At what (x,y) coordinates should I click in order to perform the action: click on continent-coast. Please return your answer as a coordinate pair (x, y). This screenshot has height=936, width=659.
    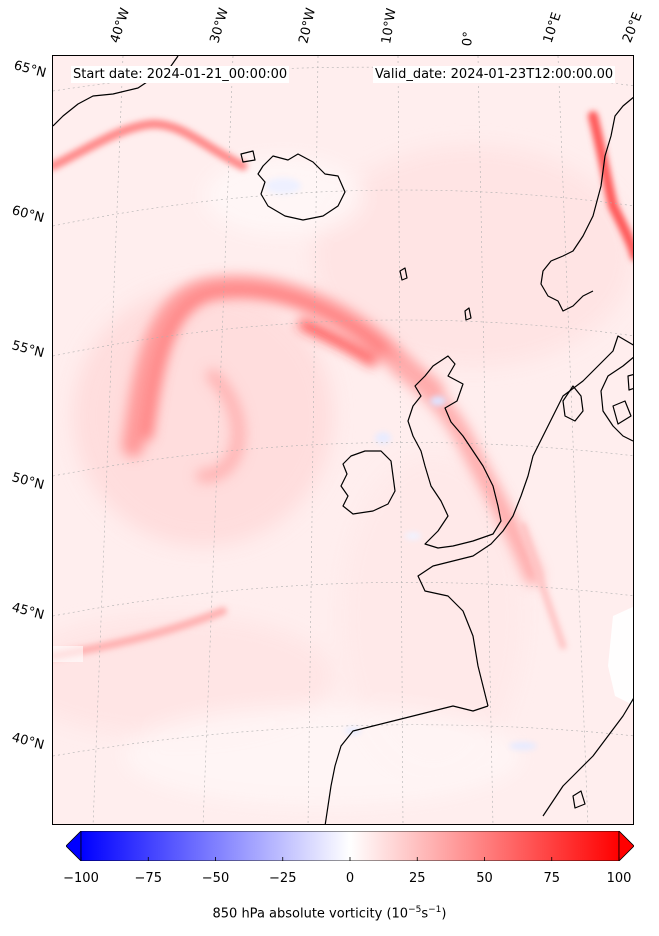
    Looking at the image, I should click on (525, 521).